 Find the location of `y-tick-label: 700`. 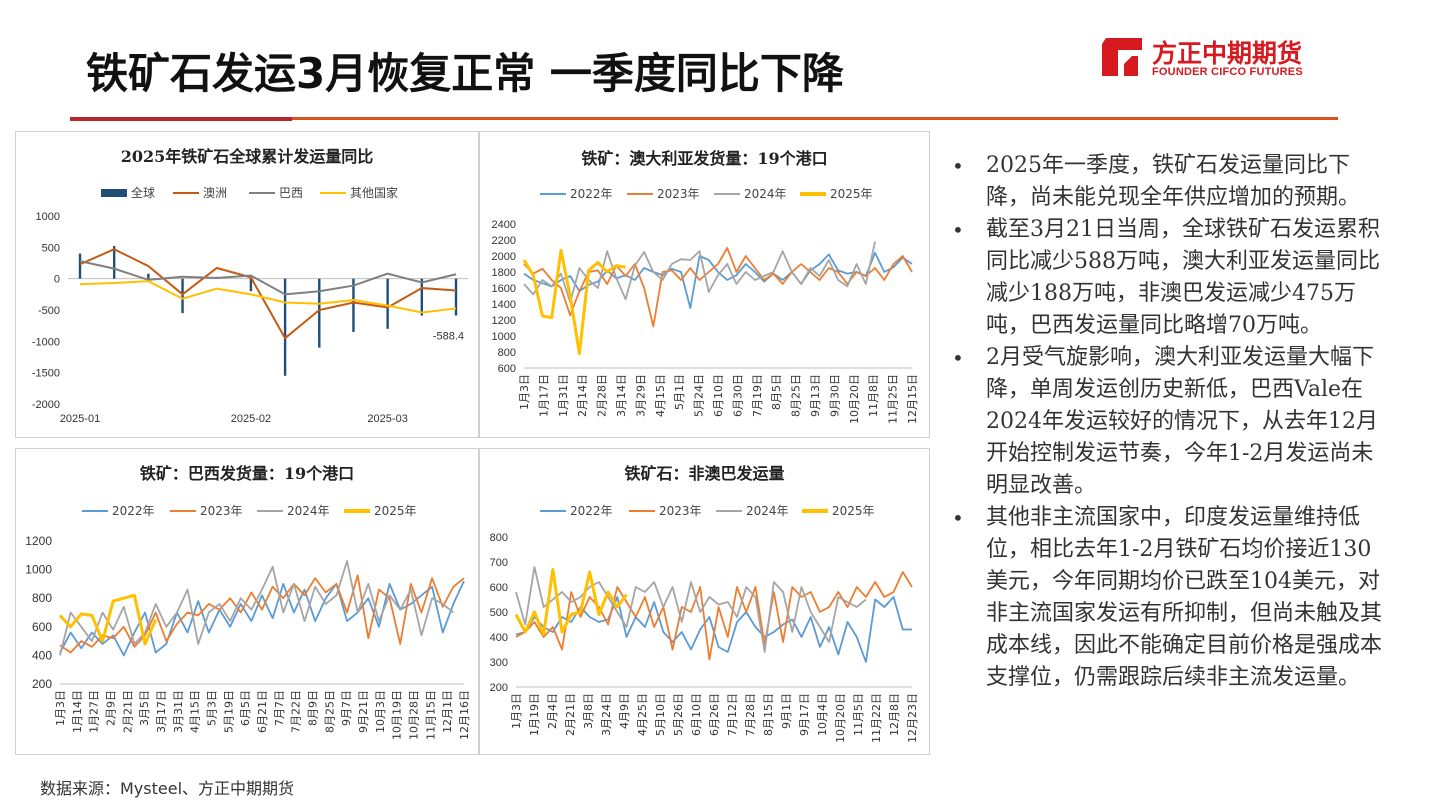

y-tick-label: 700 is located at coordinates (499, 563).